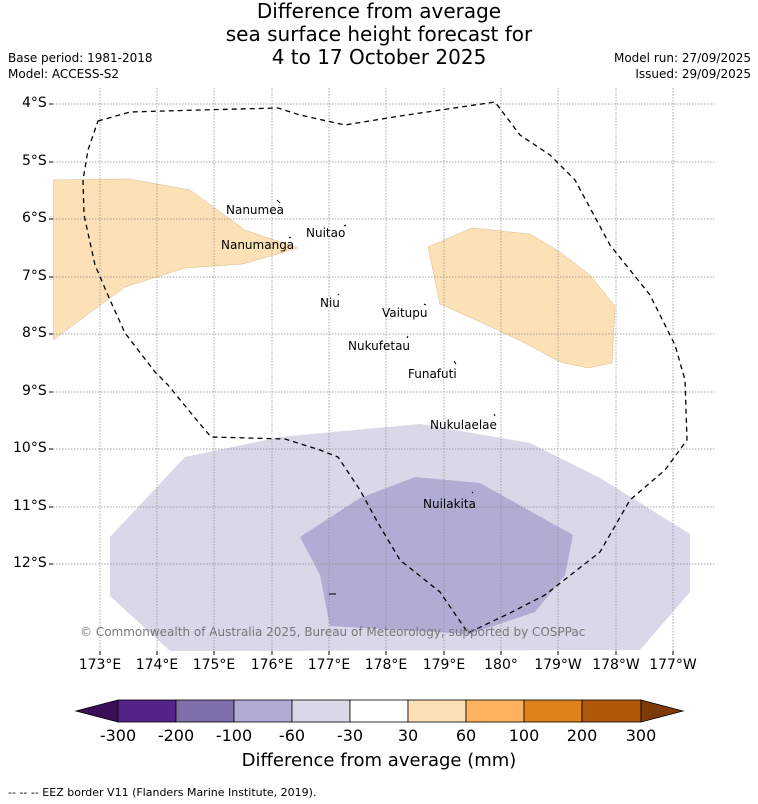 The image size is (758, 804). Describe the element at coordinates (34, 391) in the screenshot. I see `lat-label: 9°S` at that location.